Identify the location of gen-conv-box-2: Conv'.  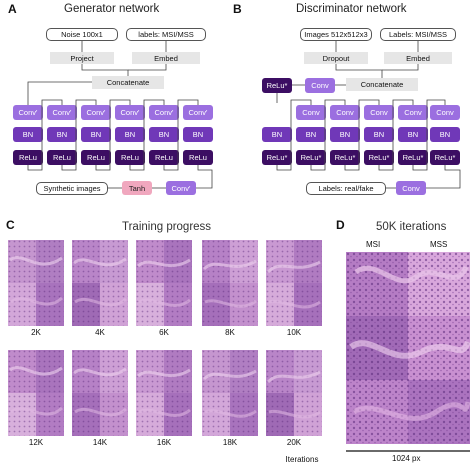
(62, 112).